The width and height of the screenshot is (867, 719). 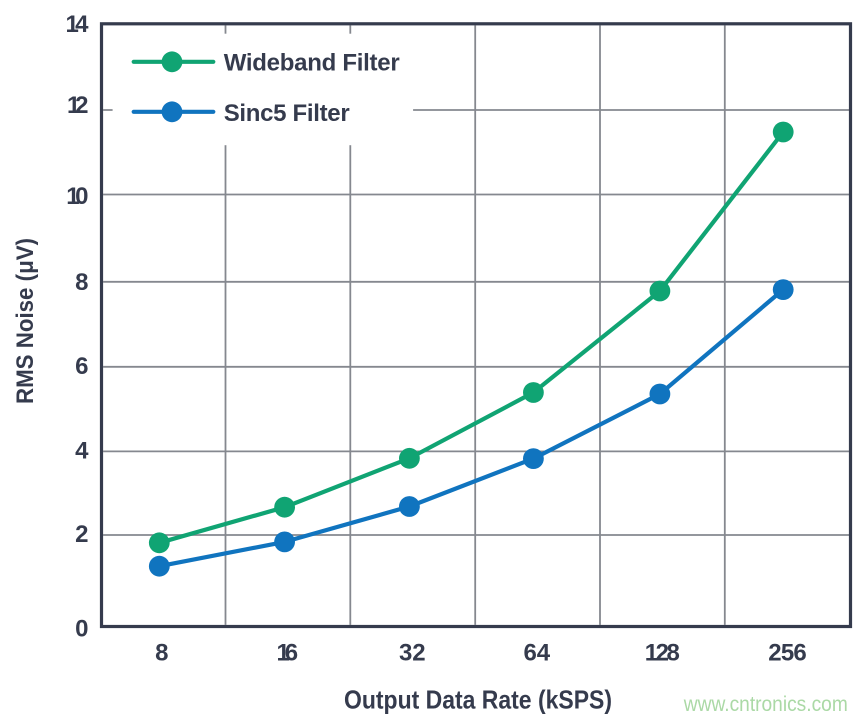 What do you see at coordinates (81, 366) in the screenshot?
I see `svg-text: 6` at bounding box center [81, 366].